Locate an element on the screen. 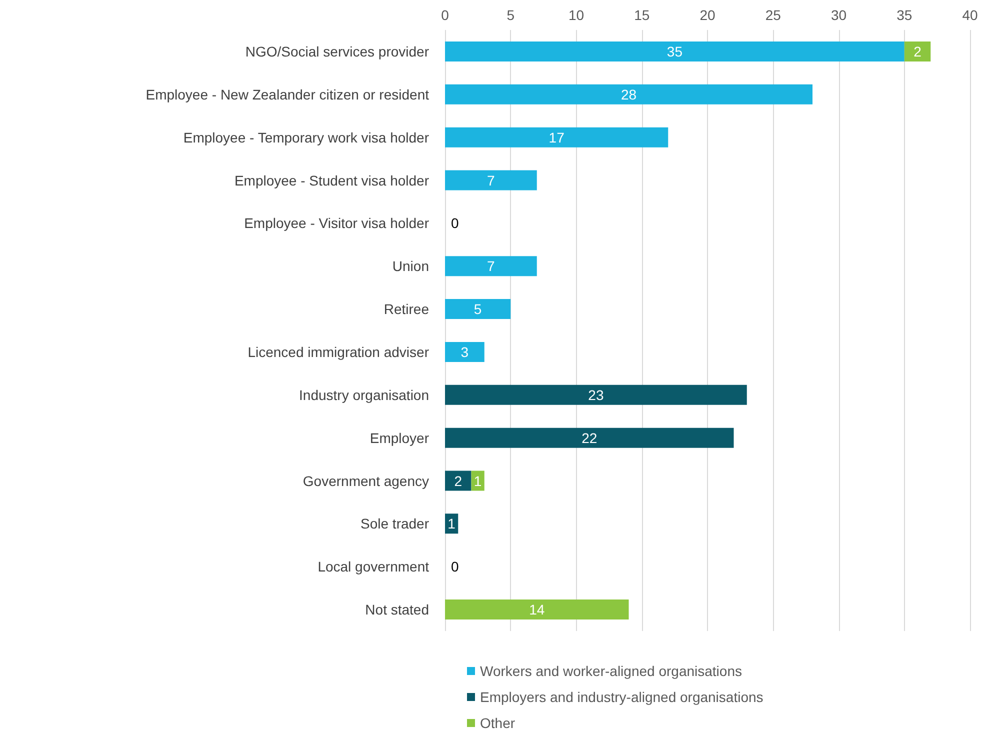 The image size is (985, 743). data-label: 14 is located at coordinates (537, 610).